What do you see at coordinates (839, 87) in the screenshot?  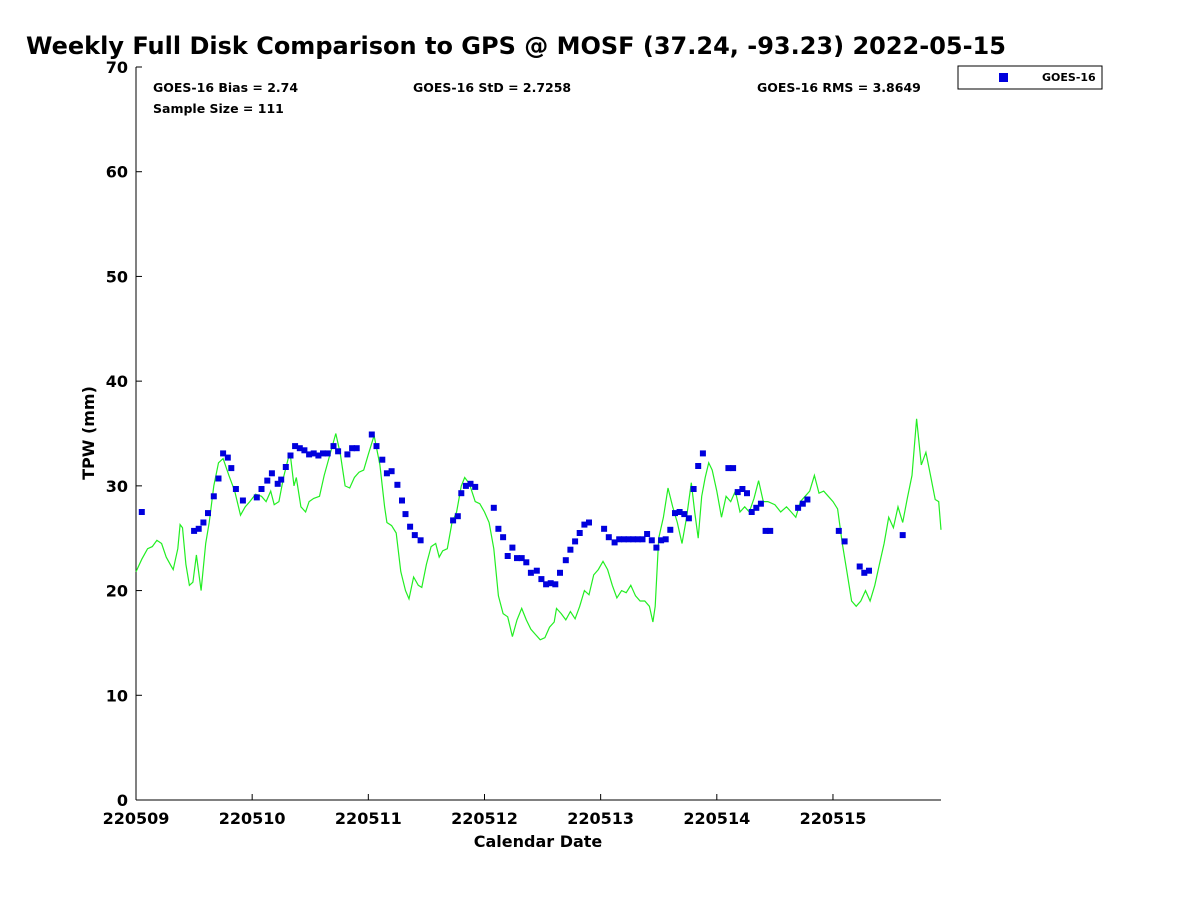 I see `rms-stat: GOES-16 RMS = 3.8649` at bounding box center [839, 87].